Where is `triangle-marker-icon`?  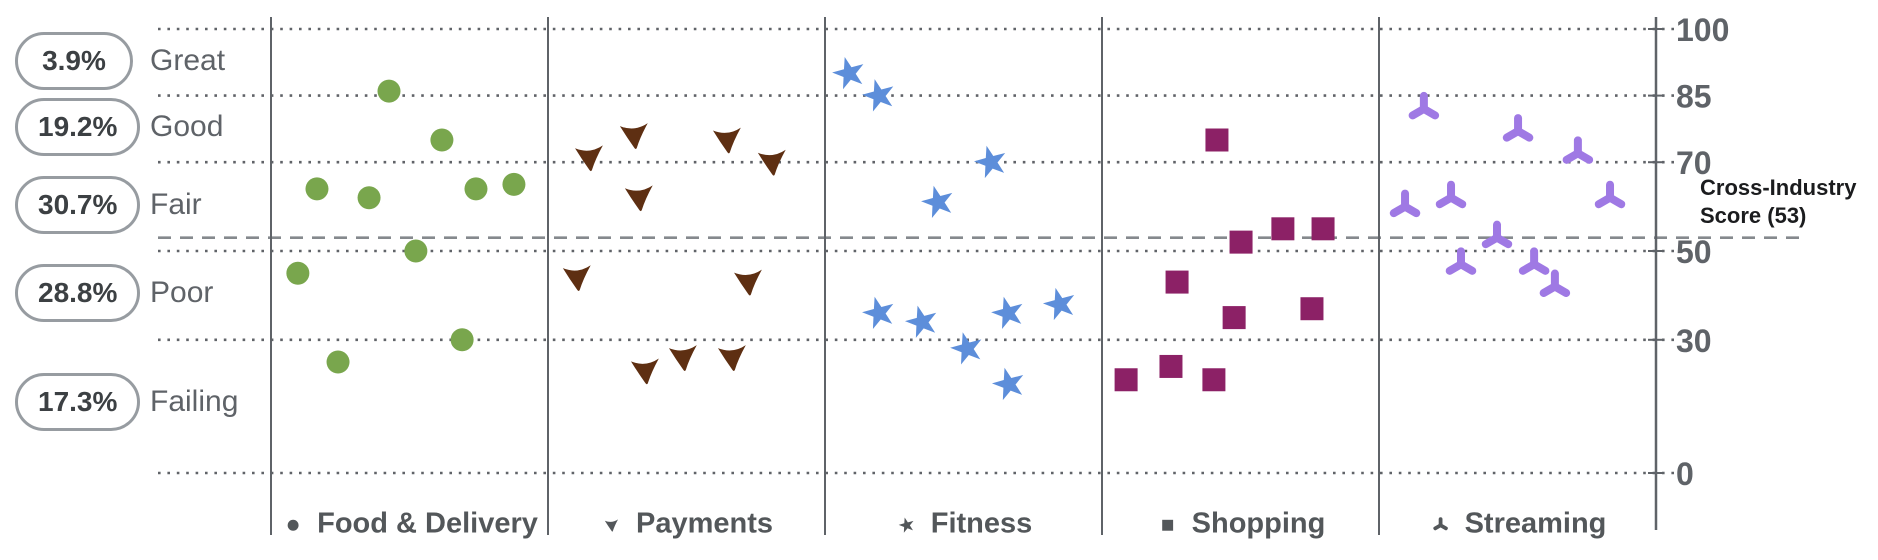
triangle-marker-icon is located at coordinates (612, 524).